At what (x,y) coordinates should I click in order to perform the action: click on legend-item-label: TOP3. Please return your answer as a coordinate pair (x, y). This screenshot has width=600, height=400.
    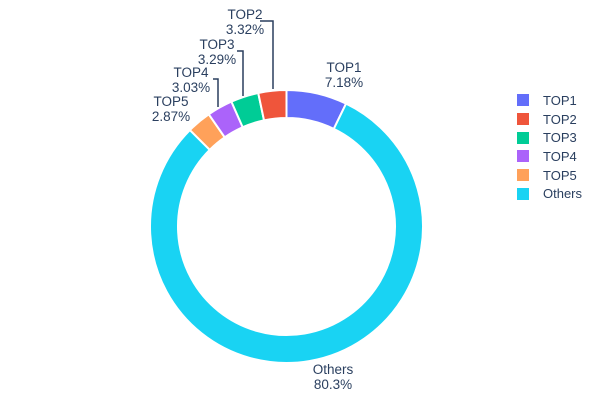
    Looking at the image, I should click on (560, 138).